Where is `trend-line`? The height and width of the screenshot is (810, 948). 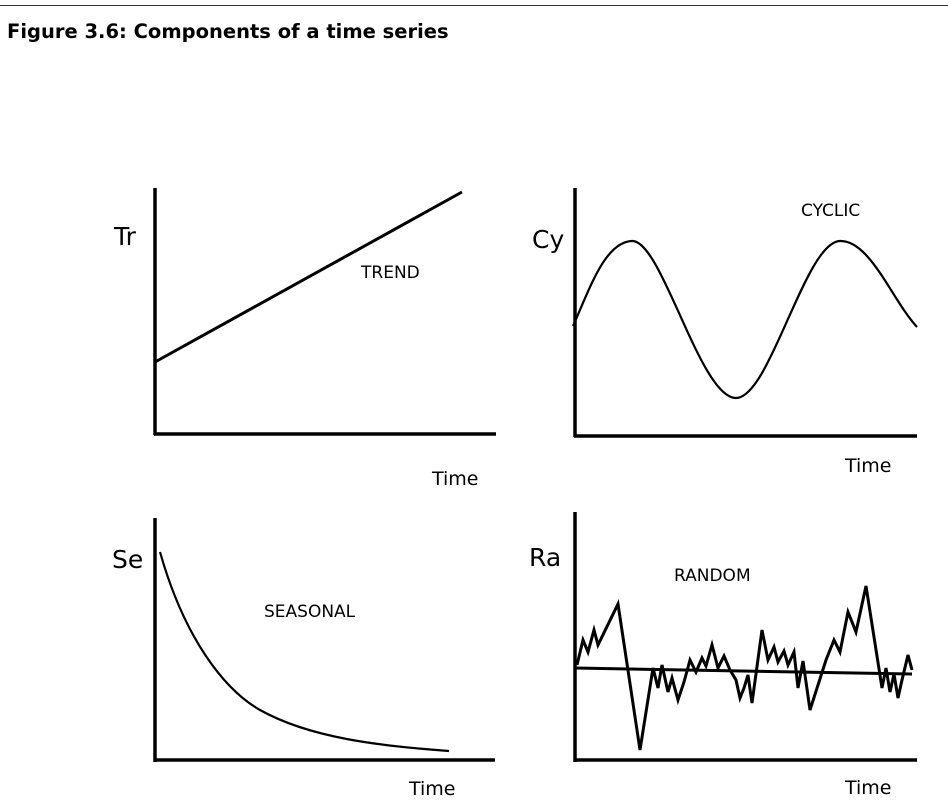 trend-line is located at coordinates (308, 277).